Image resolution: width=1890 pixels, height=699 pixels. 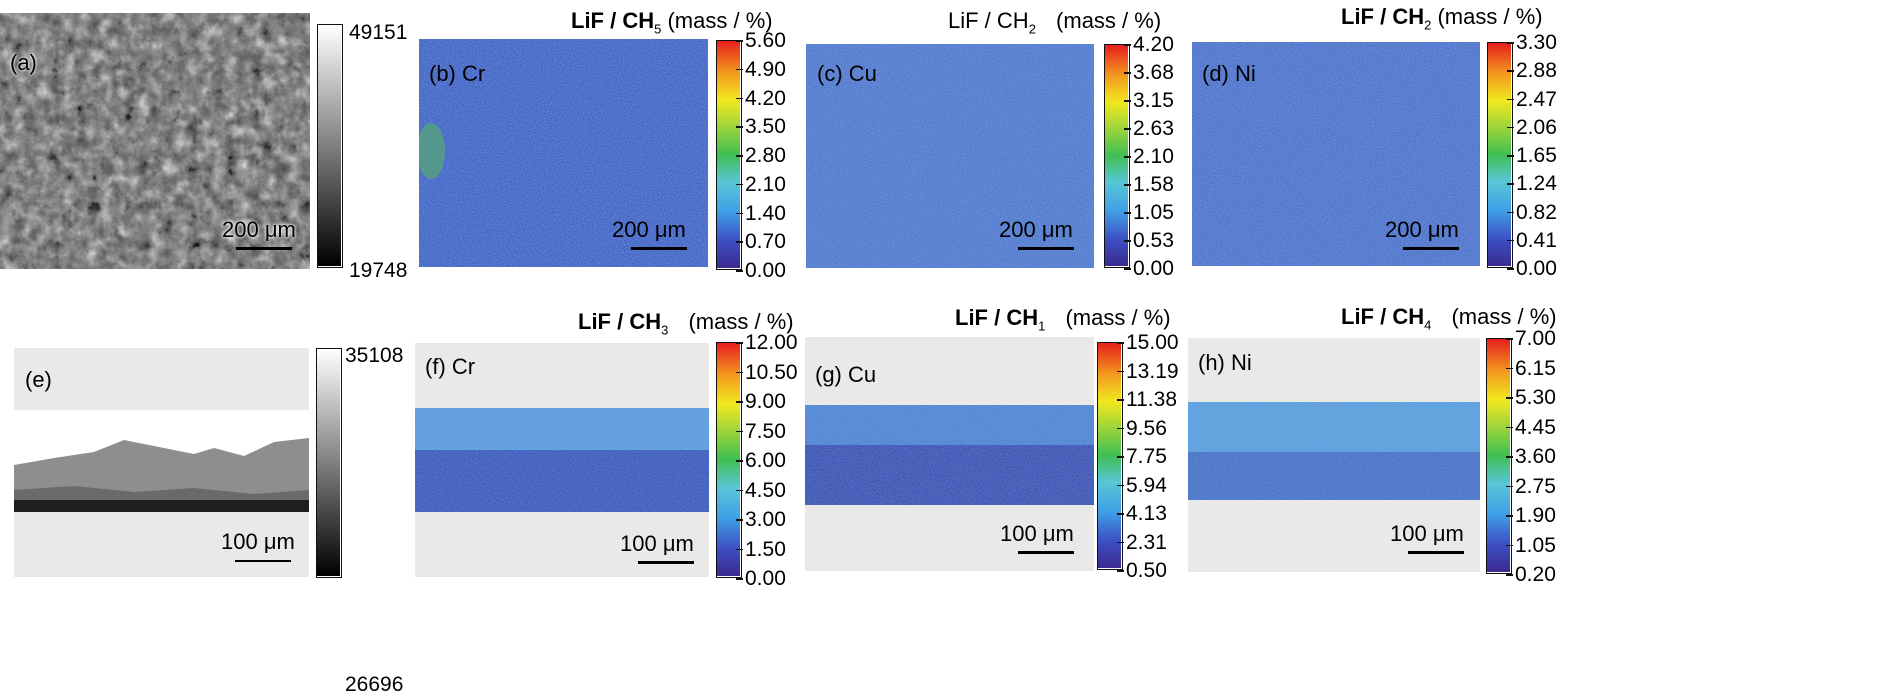 I want to click on panel-a-cbar-min: 19748, so click(x=378, y=270).